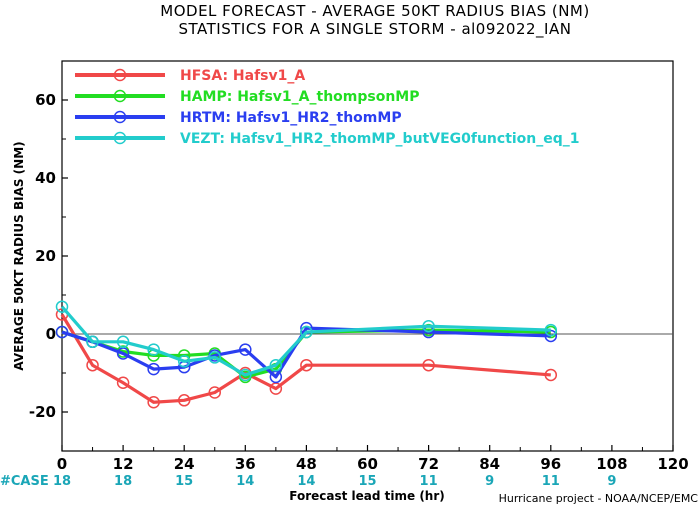  I want to click on x-tick-label: 0, so click(62, 464).